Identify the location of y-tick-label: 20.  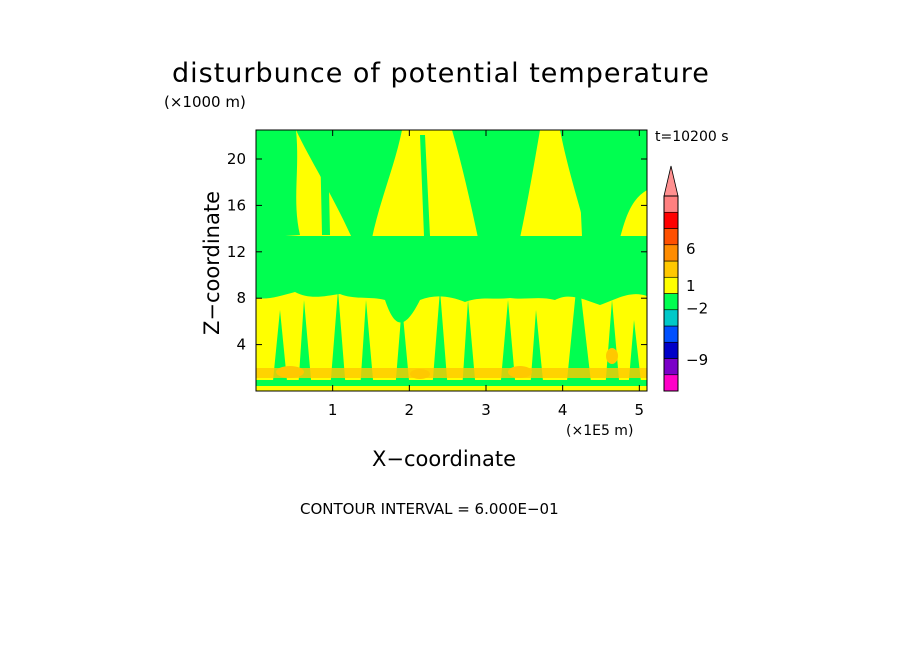
(236, 159).